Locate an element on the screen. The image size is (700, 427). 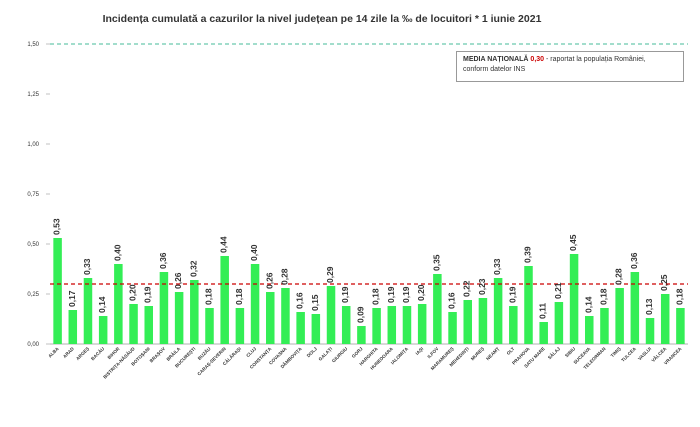
value-label: 0,14 is located at coordinates (588, 304).